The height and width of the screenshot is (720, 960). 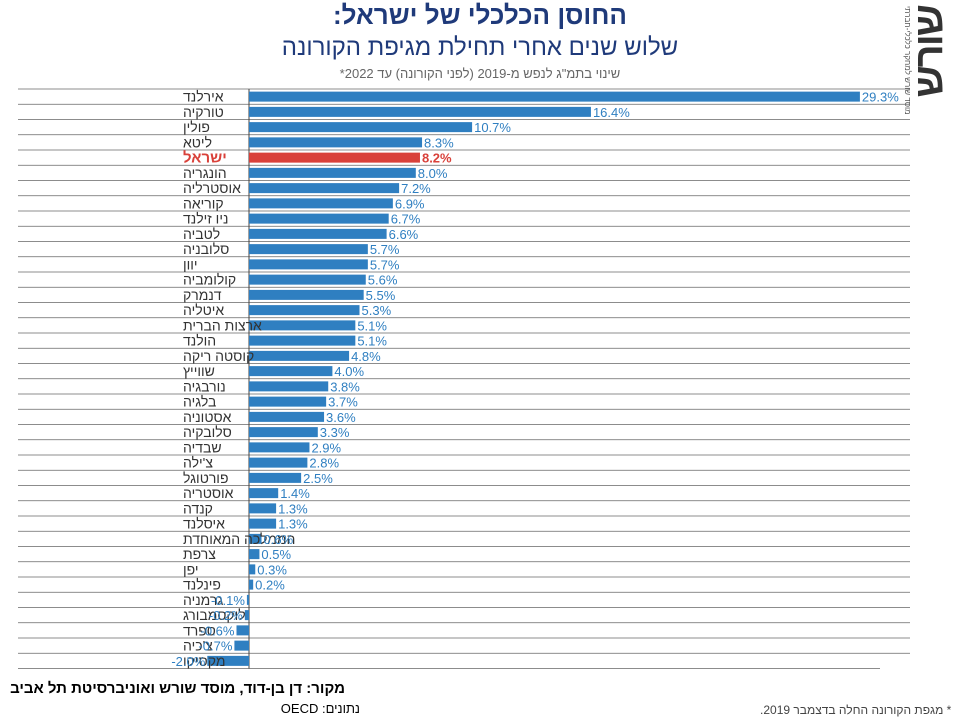 What do you see at coordinates (226, 615) in the screenshot?
I see `value-label: -0.2%` at bounding box center [226, 615].